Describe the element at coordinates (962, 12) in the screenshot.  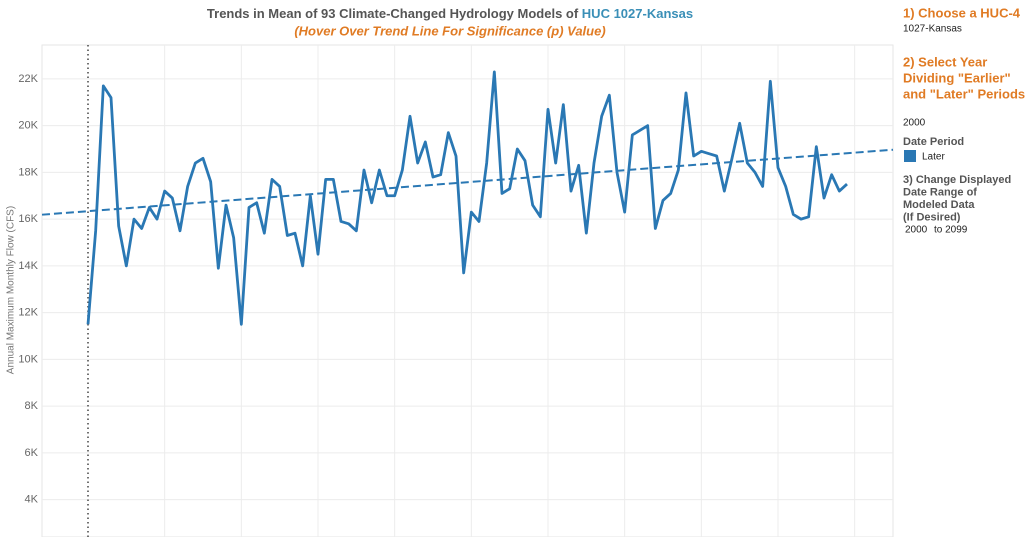
I see `step1-heading: 1) Choose a HUC-4` at that location.